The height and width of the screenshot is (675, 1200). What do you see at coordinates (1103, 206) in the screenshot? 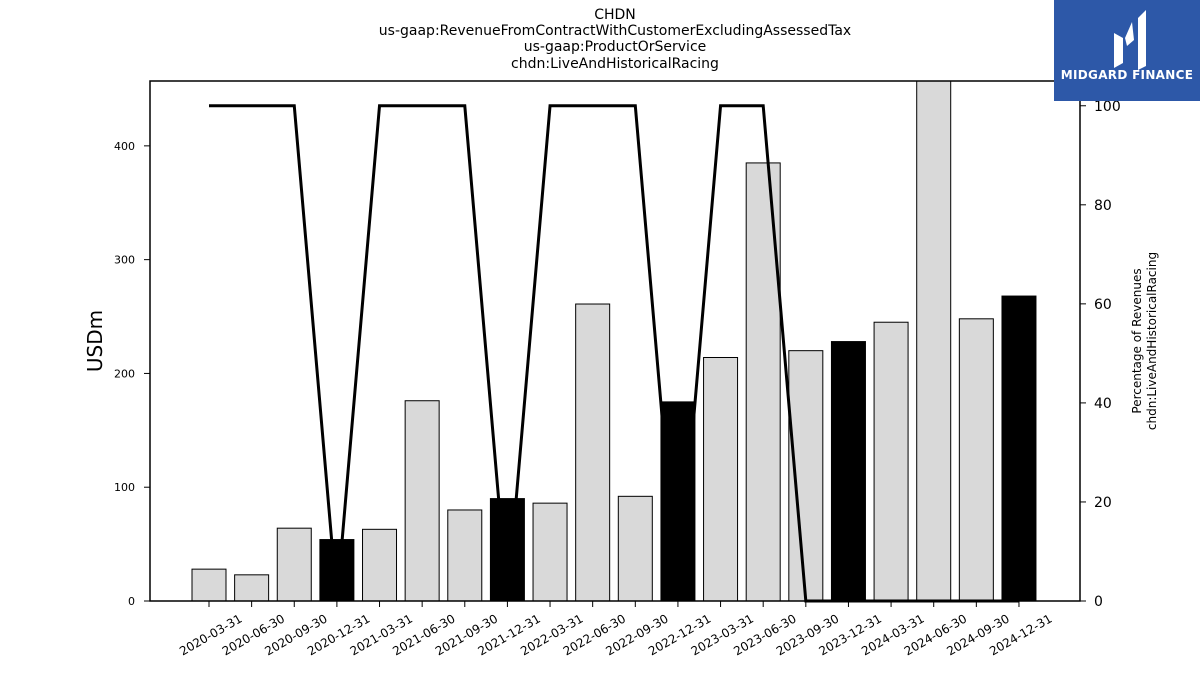
I see `y-right-tick-label-80: 80` at bounding box center [1103, 206].